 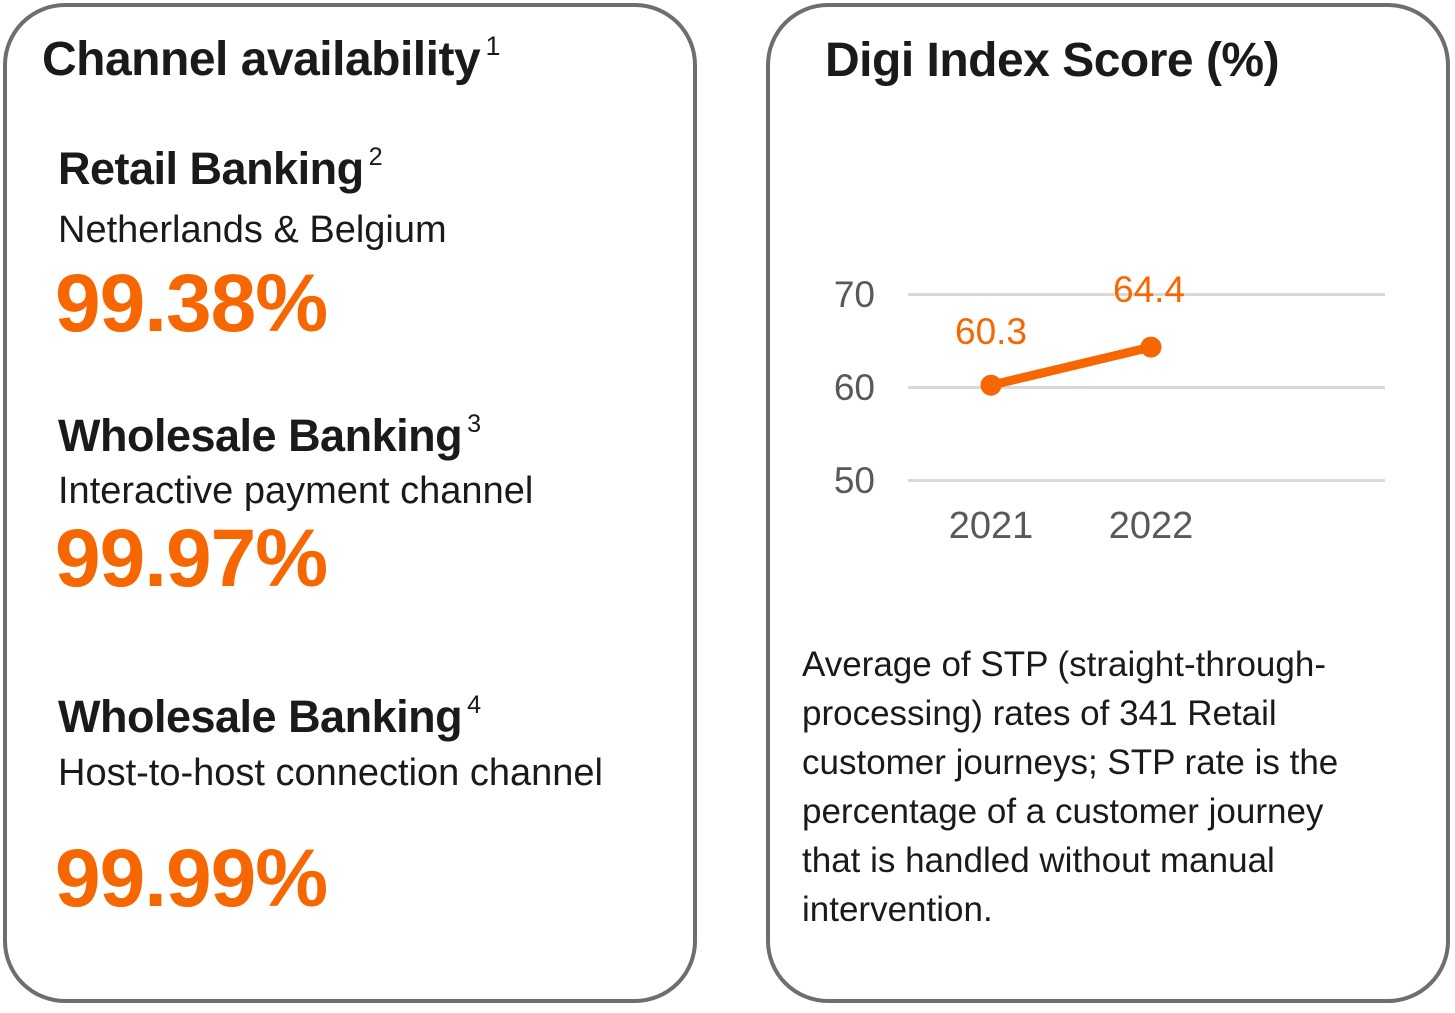 What do you see at coordinates (991, 331) in the screenshot?
I see `data-label-2021: 60.3` at bounding box center [991, 331].